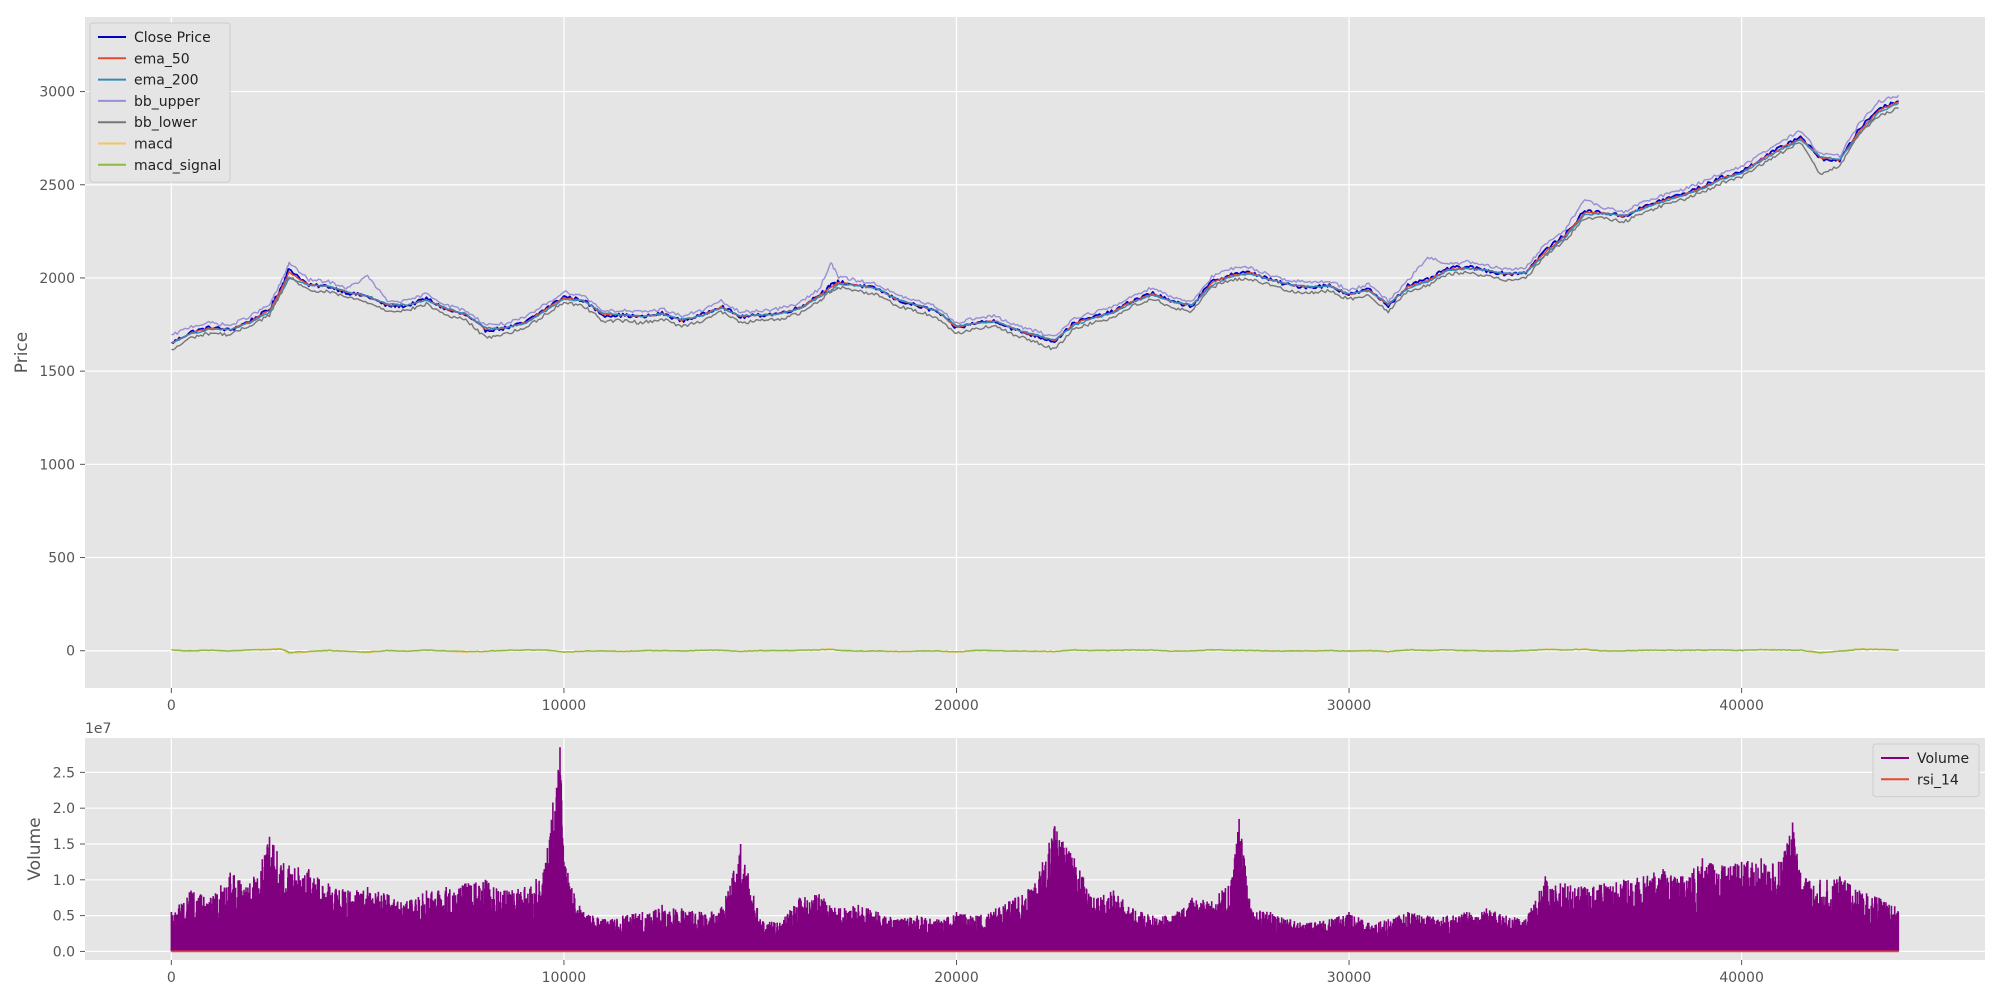 This screenshot has height=1000, width=2000. What do you see at coordinates (57, 372) in the screenshot?
I see `price-y-tick-label: 1500` at bounding box center [57, 372].